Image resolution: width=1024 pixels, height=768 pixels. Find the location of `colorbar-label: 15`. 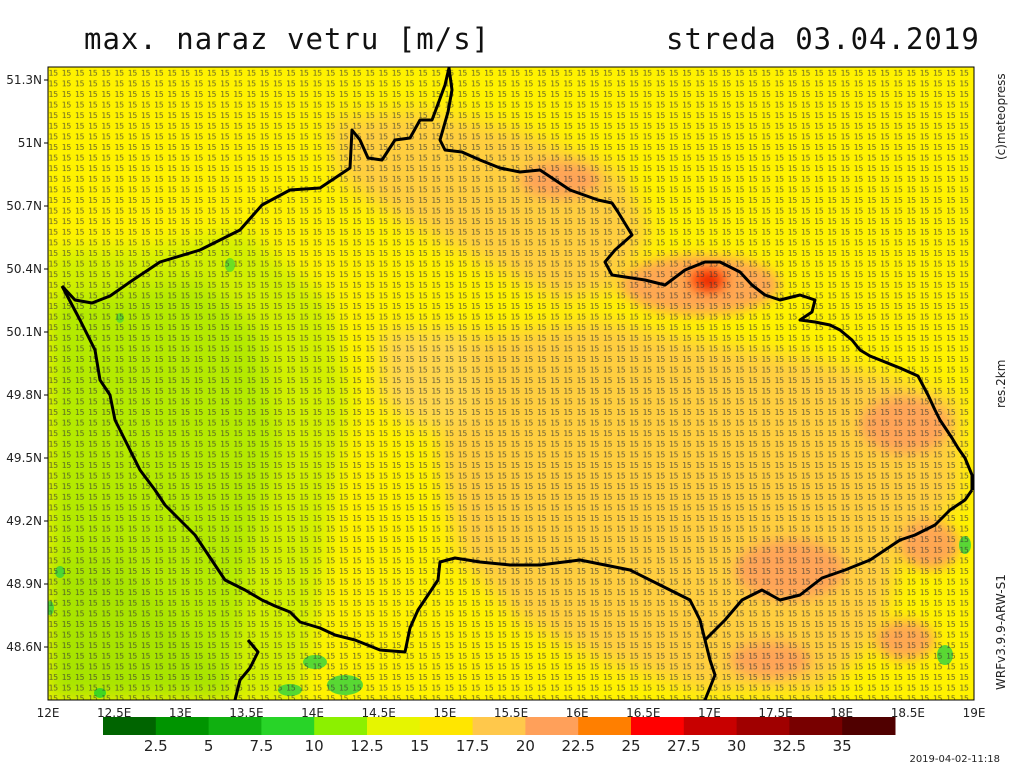

colorbar-label: 15 is located at coordinates (419, 746).